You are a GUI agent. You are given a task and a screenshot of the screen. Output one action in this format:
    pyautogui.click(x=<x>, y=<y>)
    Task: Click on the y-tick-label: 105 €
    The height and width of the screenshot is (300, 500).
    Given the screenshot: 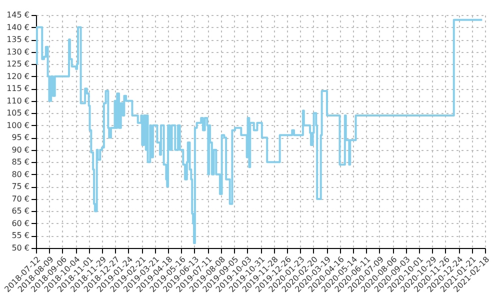 What is the action you would take?
    pyautogui.click(x=18, y=113)
    